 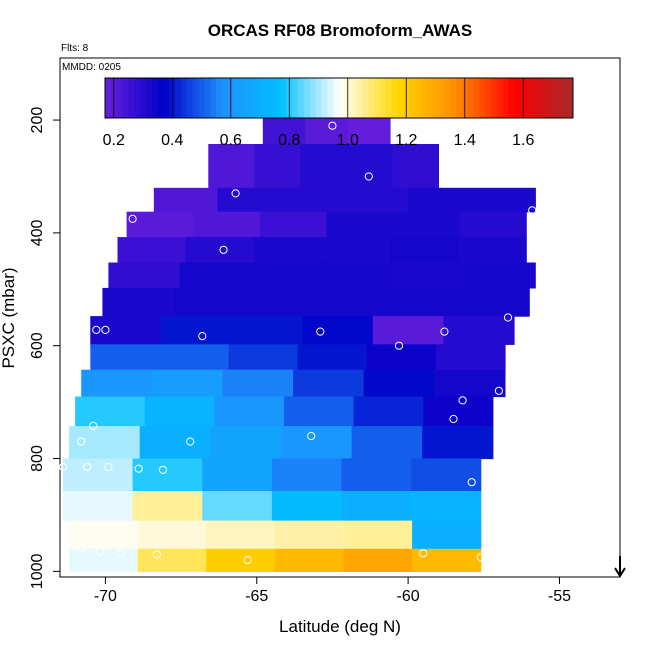 What do you see at coordinates (340, 30) in the screenshot?
I see `chart-title: ORCAS RF08 Bromoform_AWAS` at bounding box center [340, 30].